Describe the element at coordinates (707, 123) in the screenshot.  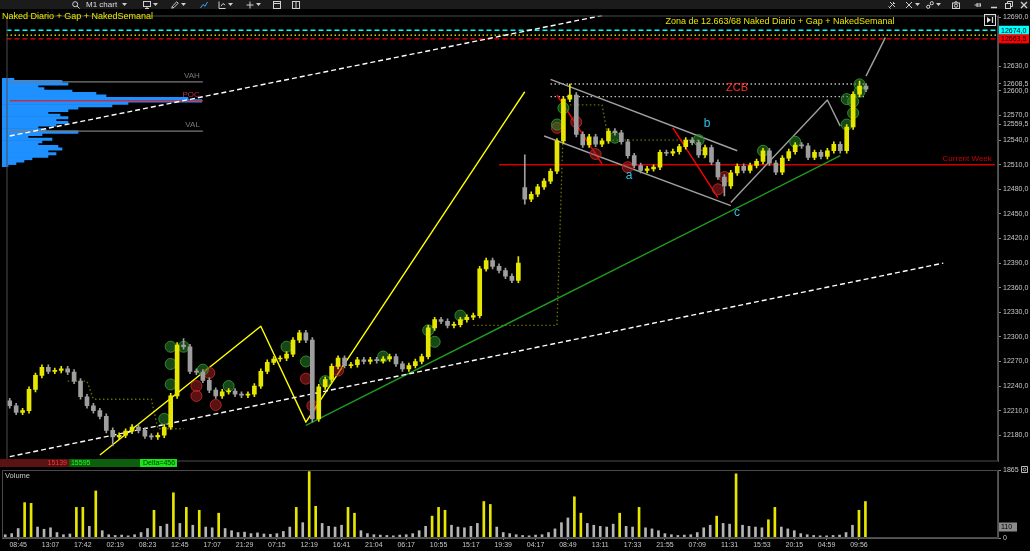
I see `annotation: b` at that location.